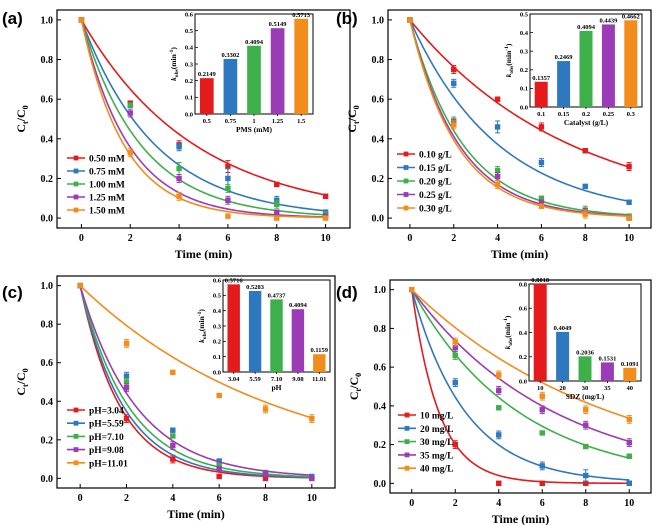  I want to click on inset-x-tick-label: 9.08, so click(298, 379).